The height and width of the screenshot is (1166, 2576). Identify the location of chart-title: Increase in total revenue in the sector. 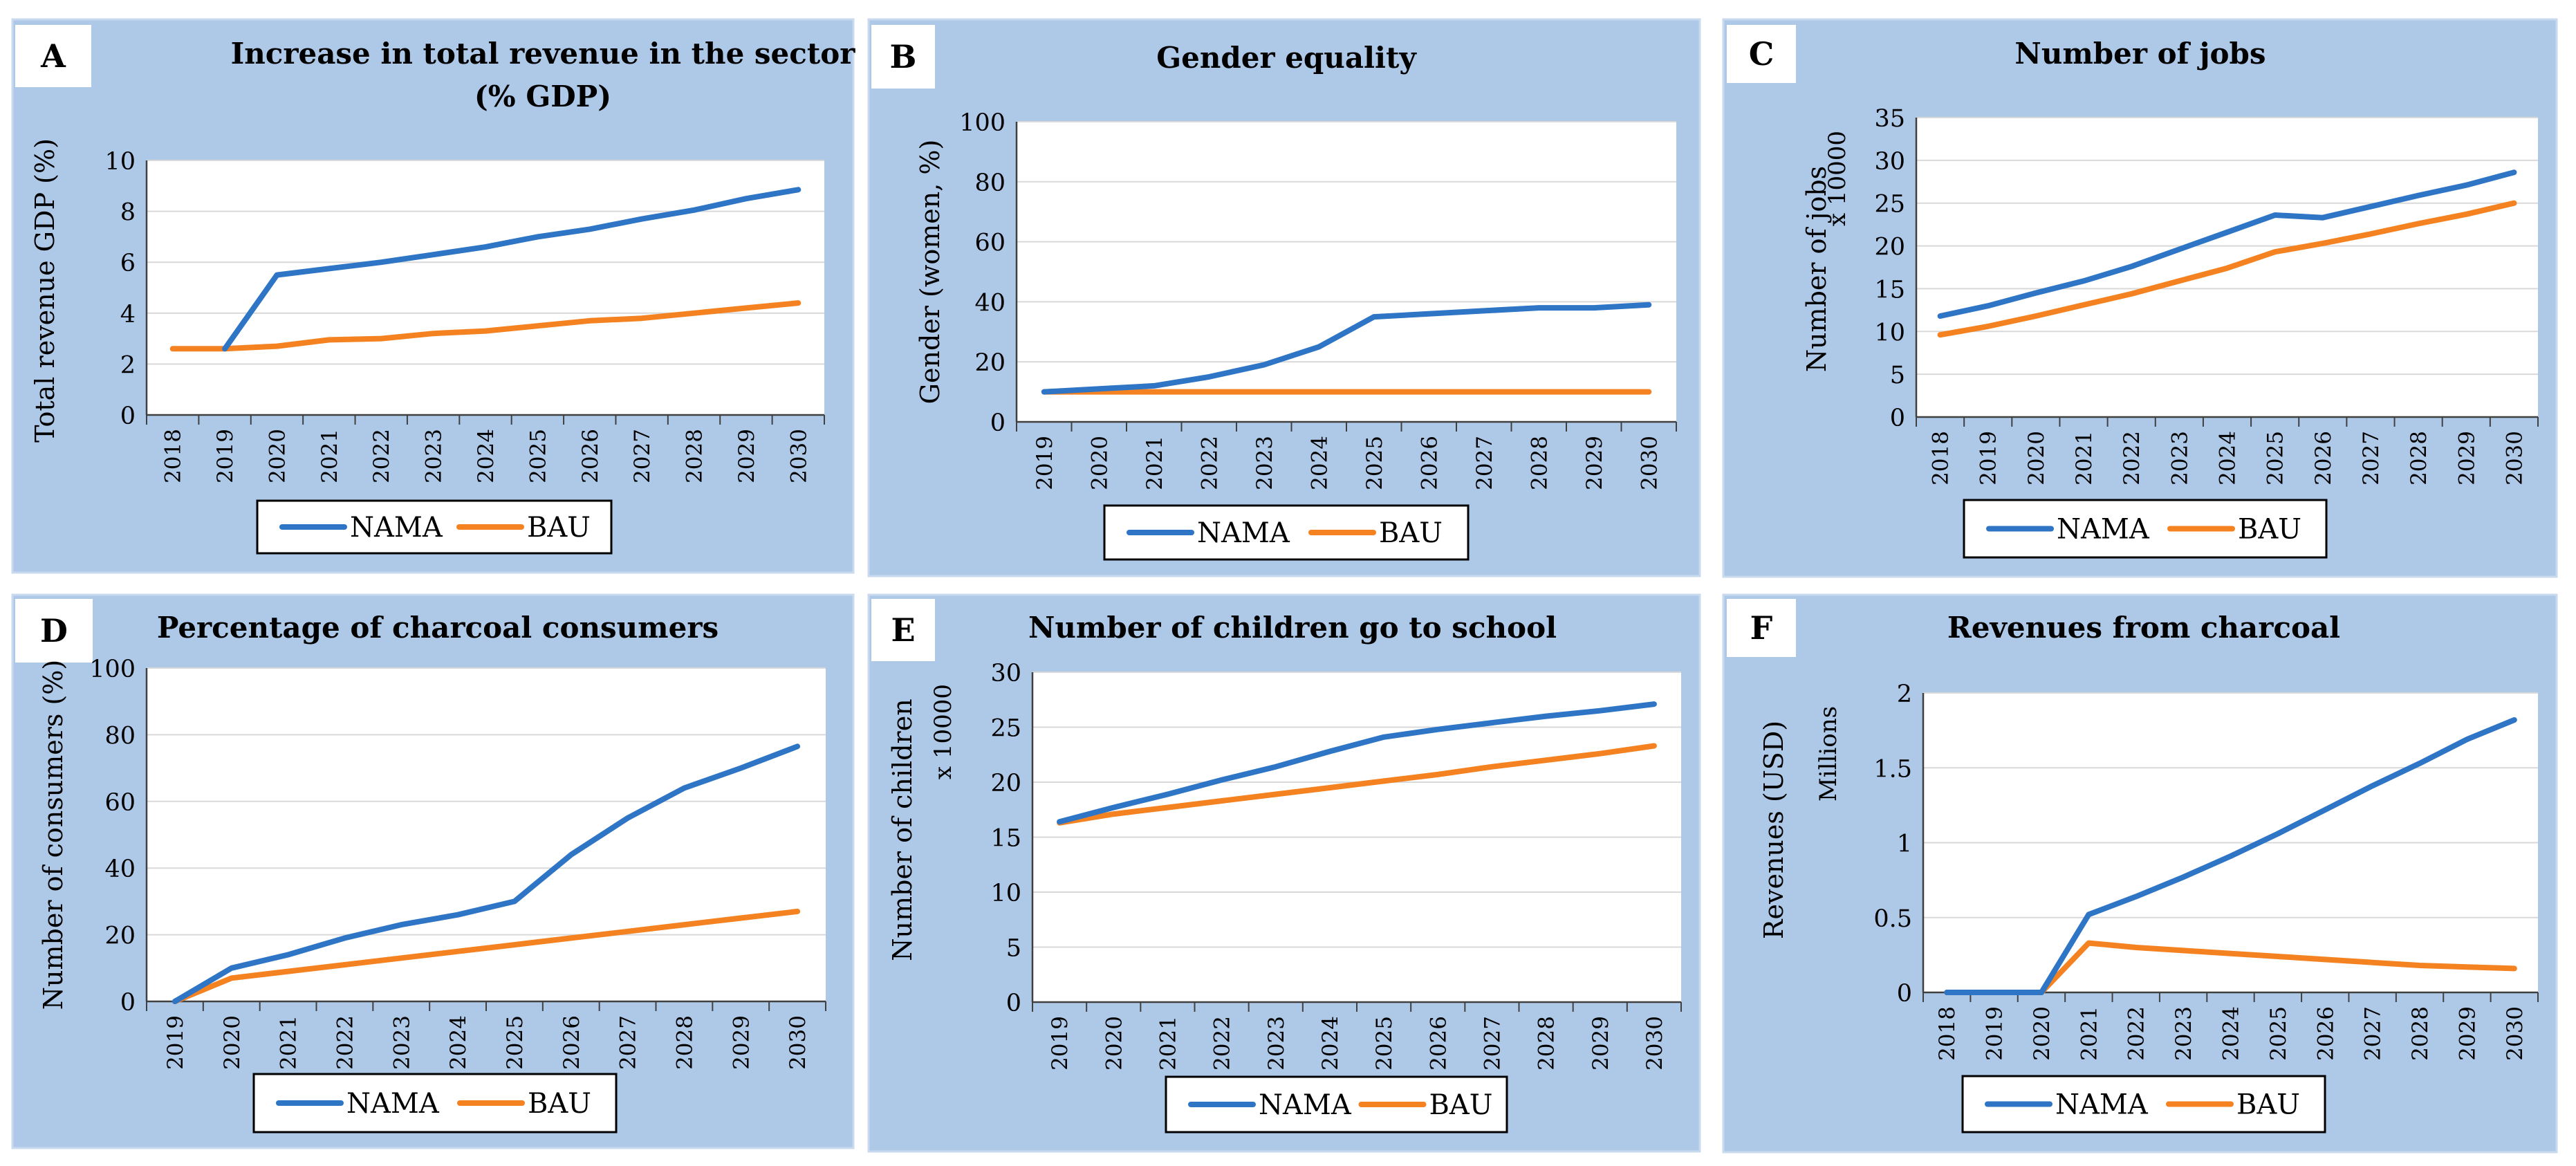
(544, 54).